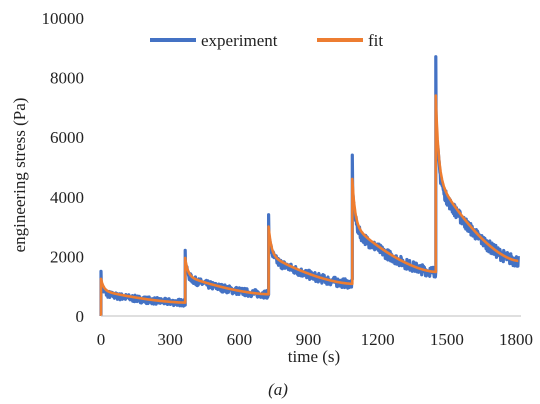 This screenshot has height=404, width=540. I want to click on x-tick-label: 0, so click(101, 339).